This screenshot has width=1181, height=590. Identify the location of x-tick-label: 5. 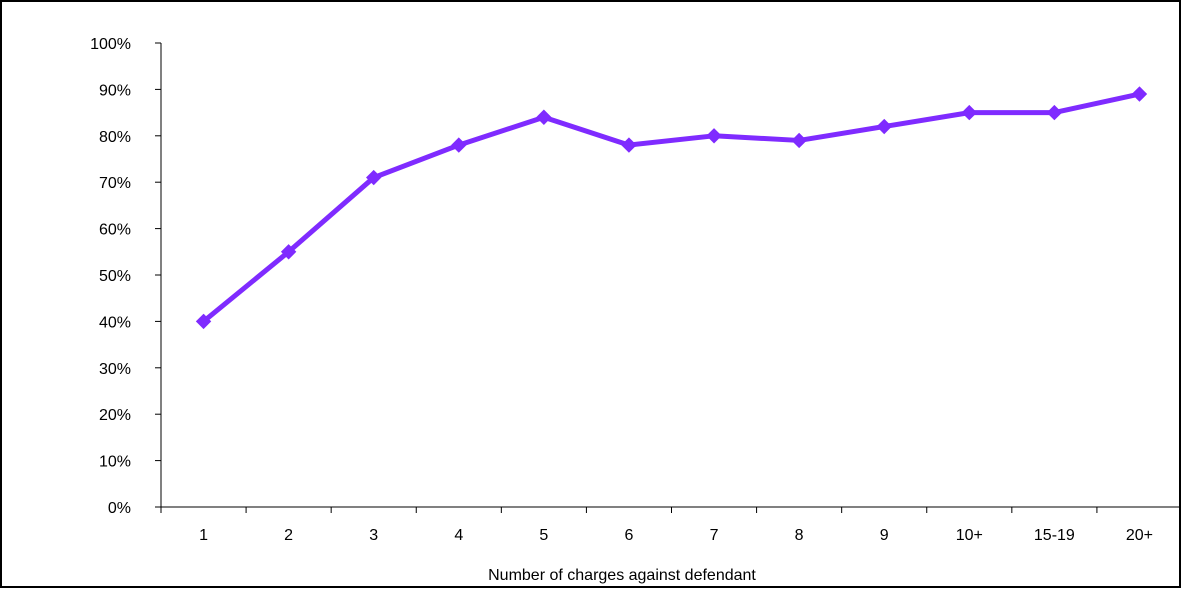
(543, 535).